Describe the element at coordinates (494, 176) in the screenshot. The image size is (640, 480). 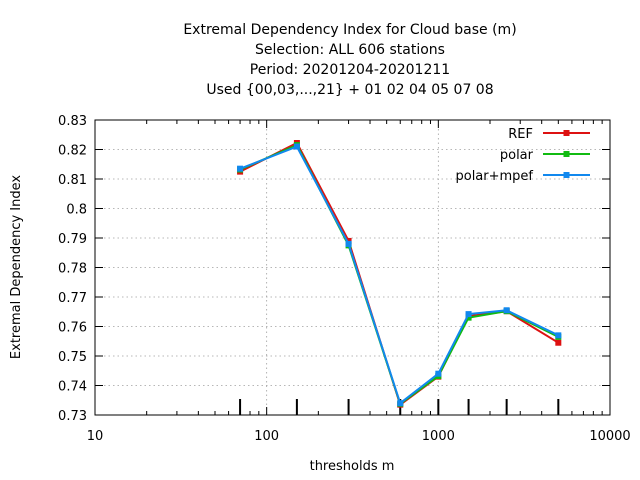
I see `legend-label-polar-mpef: polar+mpef` at that location.